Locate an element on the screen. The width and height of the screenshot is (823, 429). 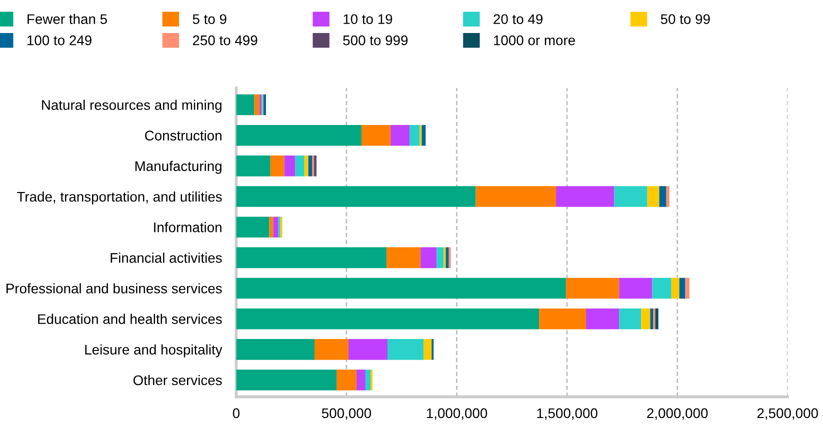
y-tick-label: Natural resources and mining is located at coordinates (132, 106).